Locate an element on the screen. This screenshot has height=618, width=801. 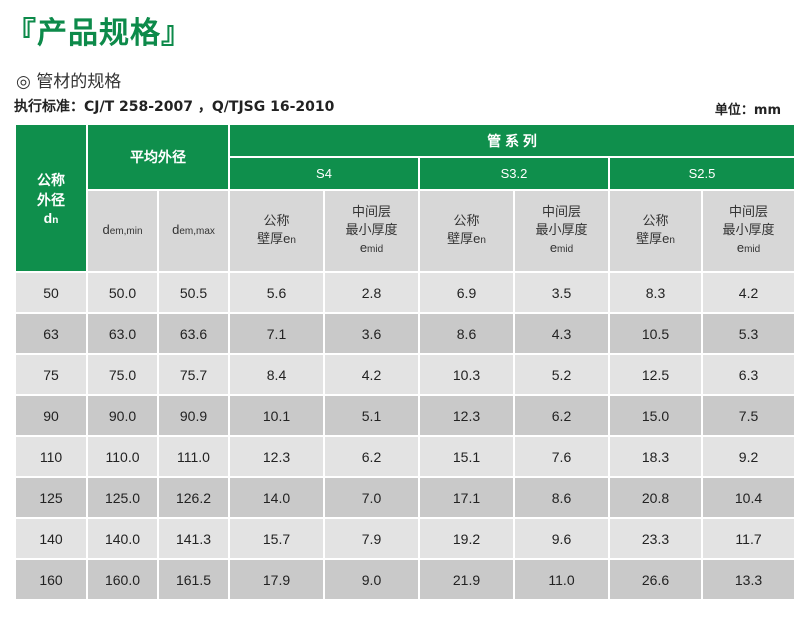
table-cell: 50 is located at coordinates (51, 292).